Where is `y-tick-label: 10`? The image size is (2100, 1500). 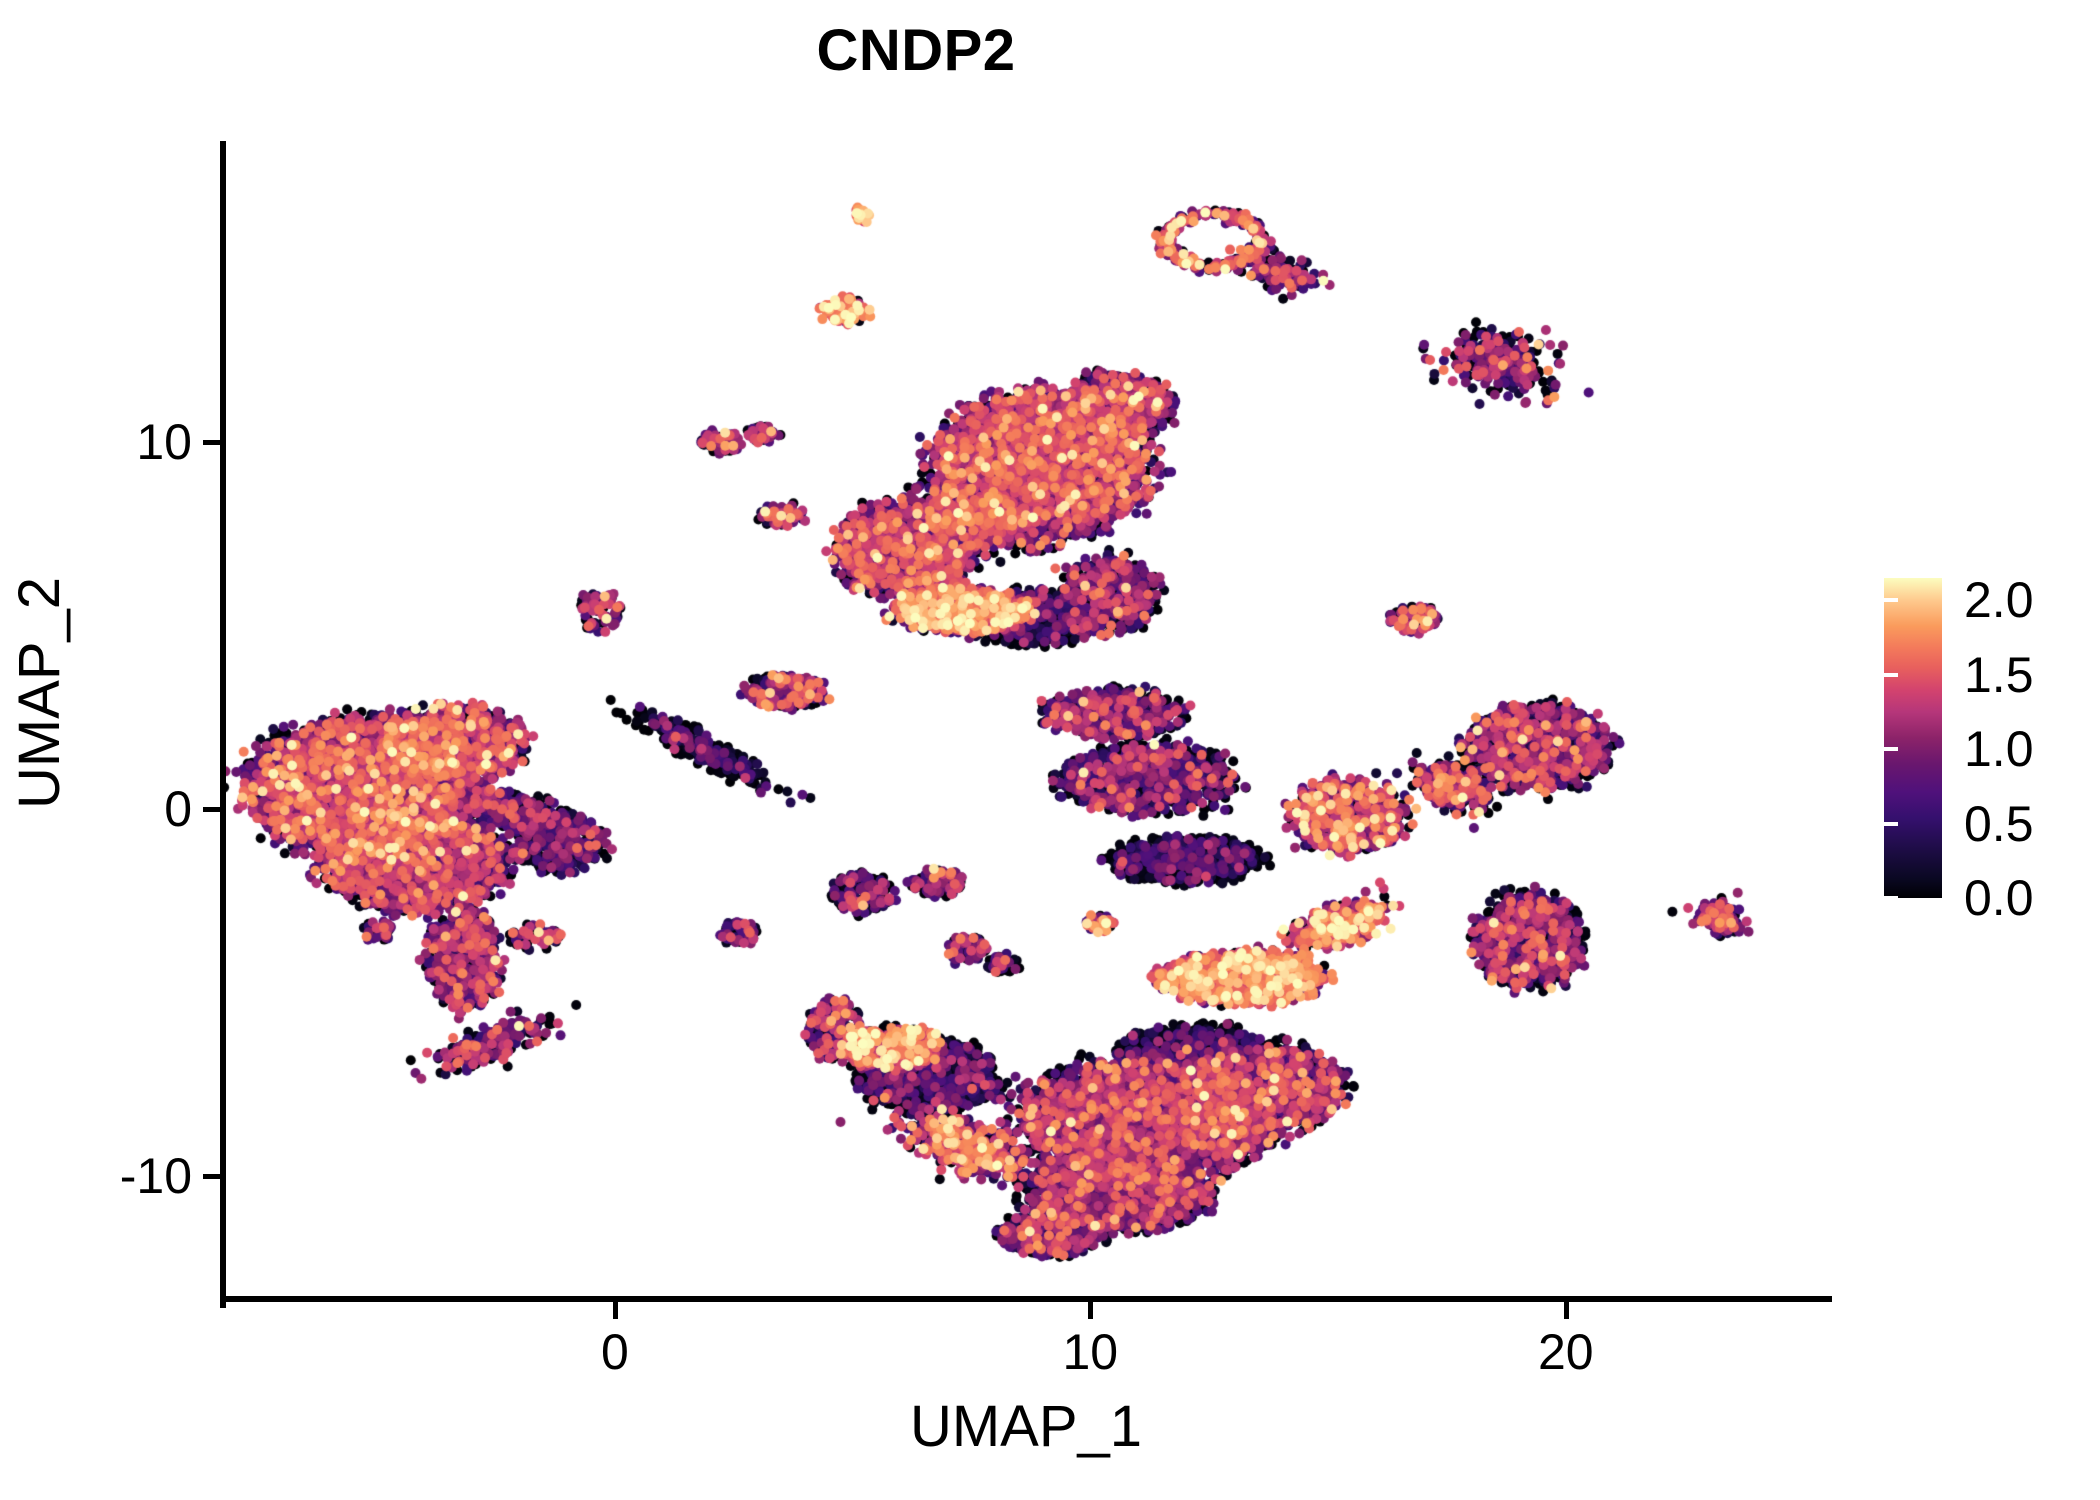 y-tick-label: 10 is located at coordinates (164, 442).